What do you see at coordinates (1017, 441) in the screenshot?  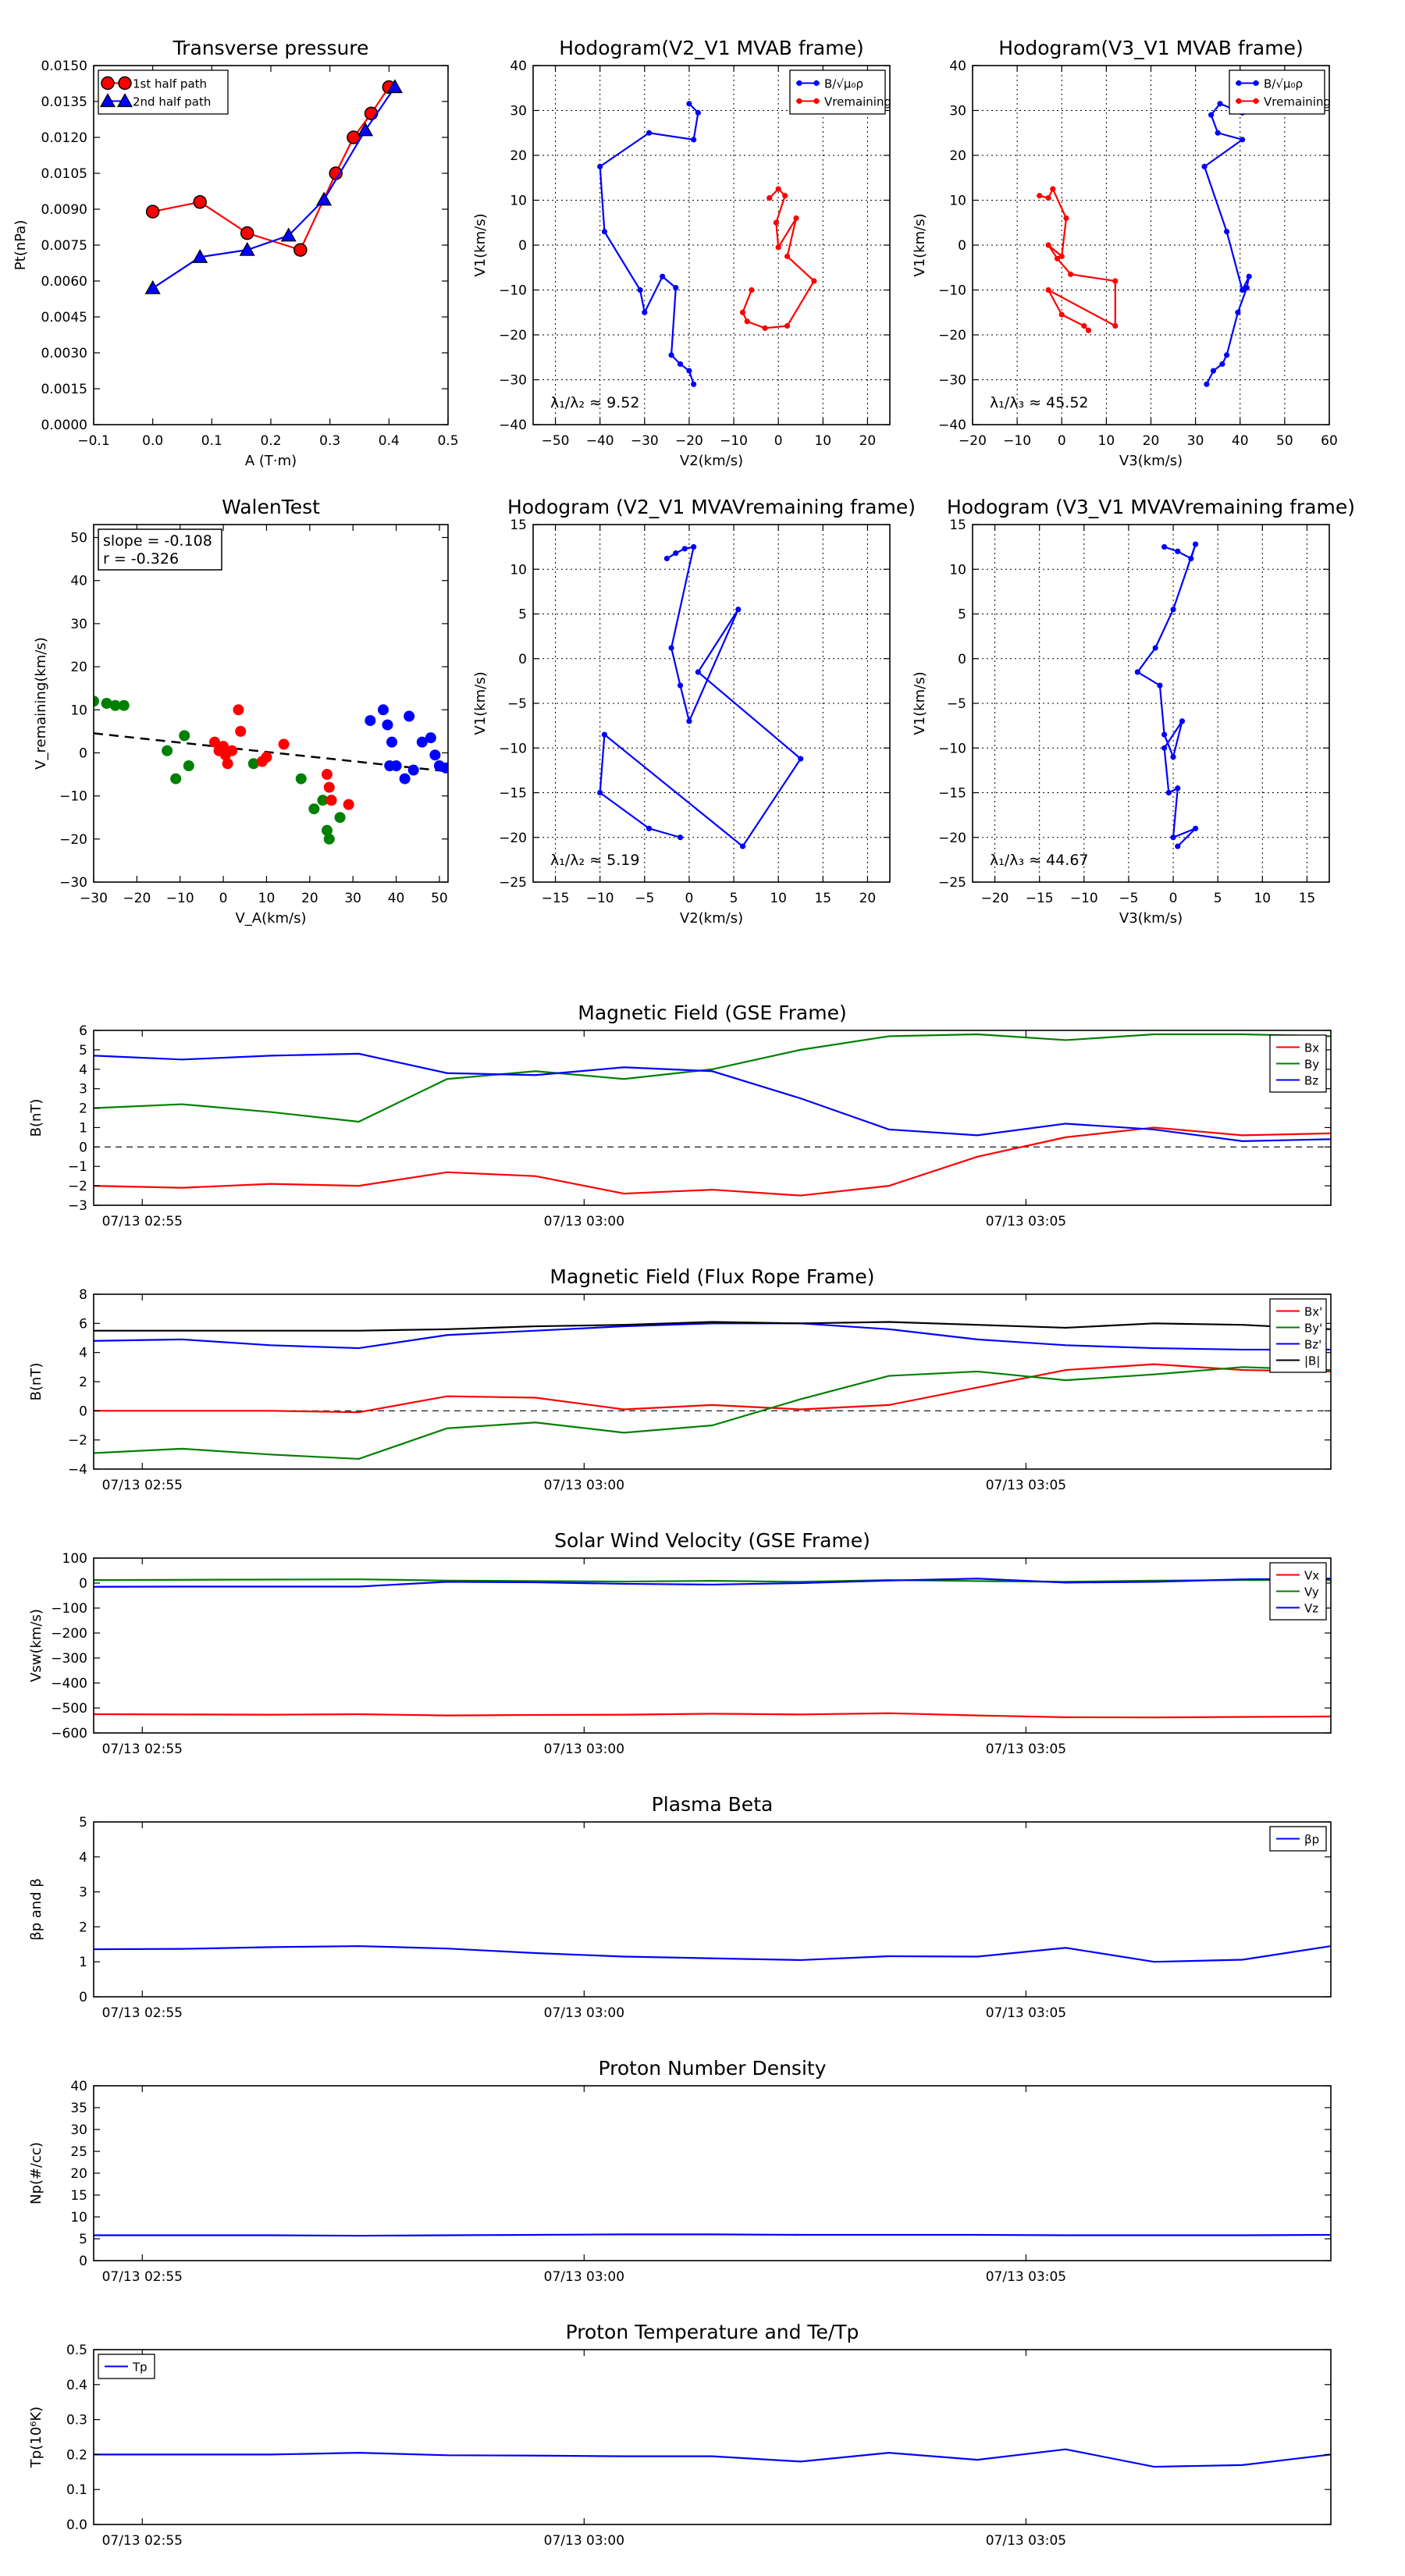 I see `x-tick-label: −10` at bounding box center [1017, 441].